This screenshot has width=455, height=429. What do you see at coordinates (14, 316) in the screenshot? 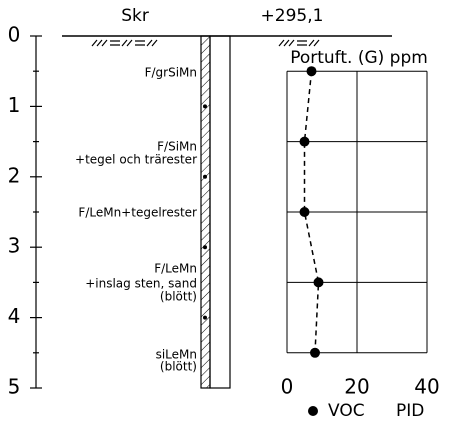
I see `depth-tick-label: 4` at bounding box center [14, 316].